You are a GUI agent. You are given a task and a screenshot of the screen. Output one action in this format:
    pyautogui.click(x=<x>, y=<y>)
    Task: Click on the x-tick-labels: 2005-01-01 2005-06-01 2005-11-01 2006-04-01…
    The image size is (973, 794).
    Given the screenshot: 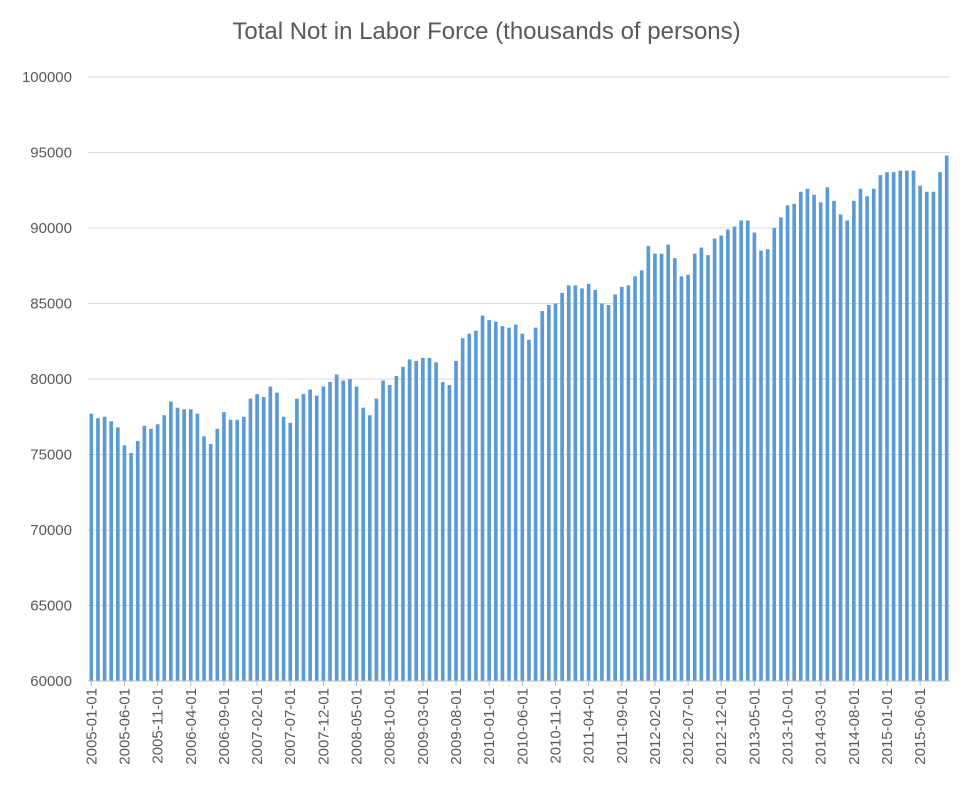 What is the action you would take?
    pyautogui.click(x=506, y=723)
    